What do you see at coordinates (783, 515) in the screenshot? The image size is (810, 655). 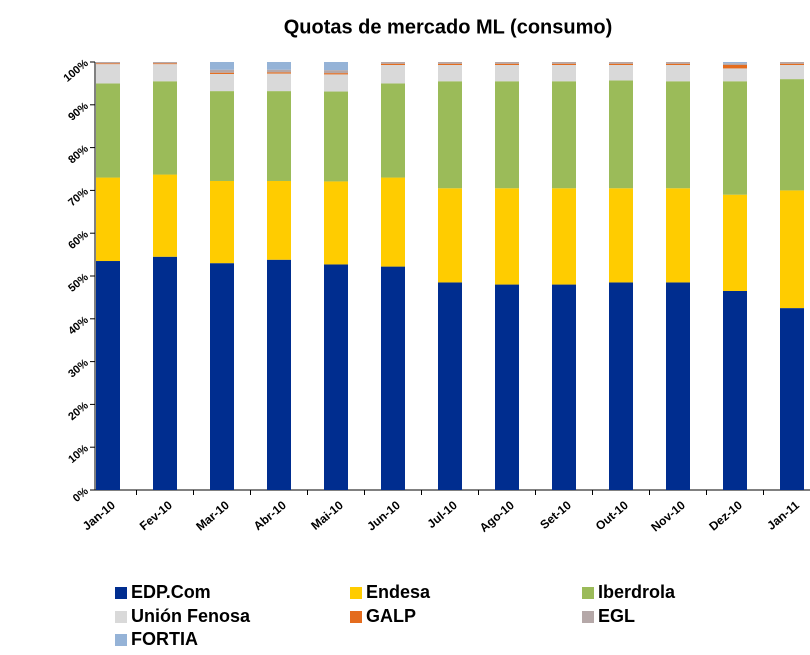 I see `x-tick-label: Jan-11` at bounding box center [783, 515].